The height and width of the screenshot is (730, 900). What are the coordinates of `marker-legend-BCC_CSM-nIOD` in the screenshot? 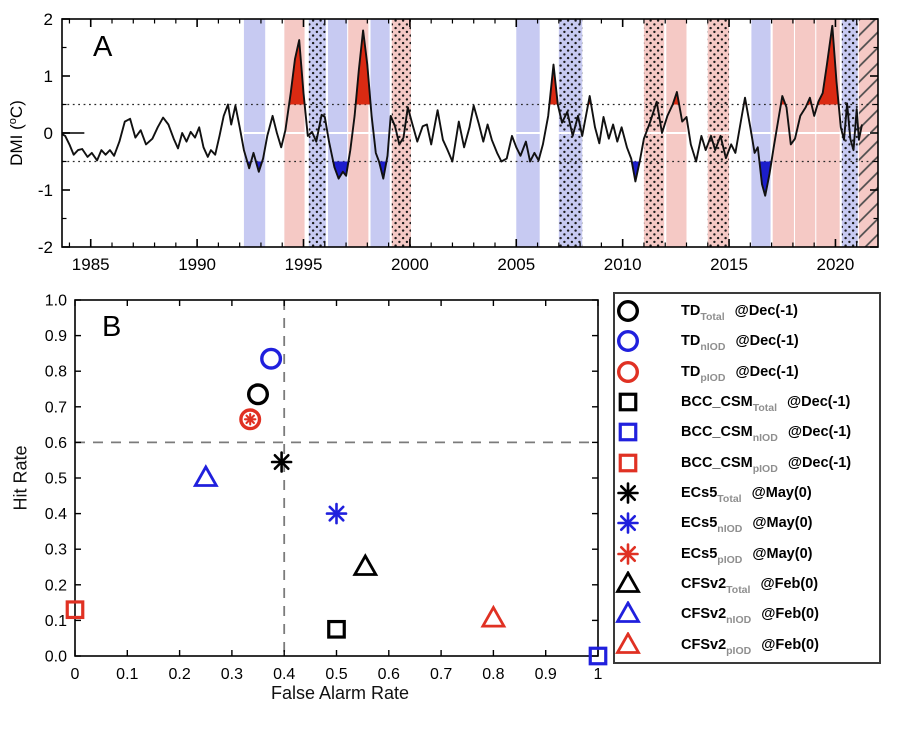 It's located at (628, 432).